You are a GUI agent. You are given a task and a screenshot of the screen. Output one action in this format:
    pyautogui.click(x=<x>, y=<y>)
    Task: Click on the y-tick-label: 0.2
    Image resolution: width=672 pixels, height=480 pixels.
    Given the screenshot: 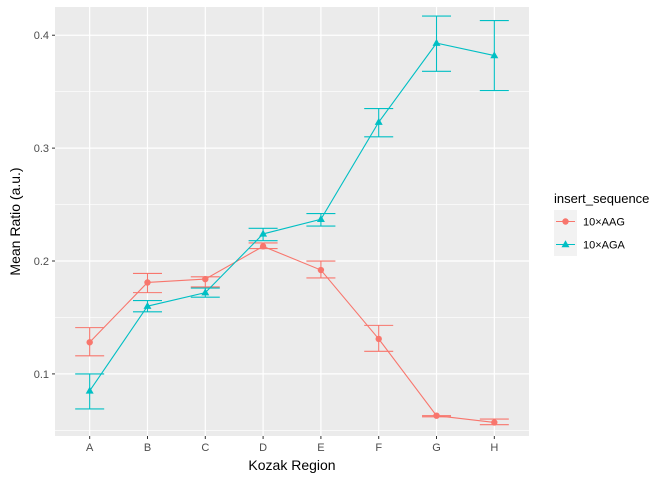 What is the action you would take?
    pyautogui.click(x=41, y=262)
    